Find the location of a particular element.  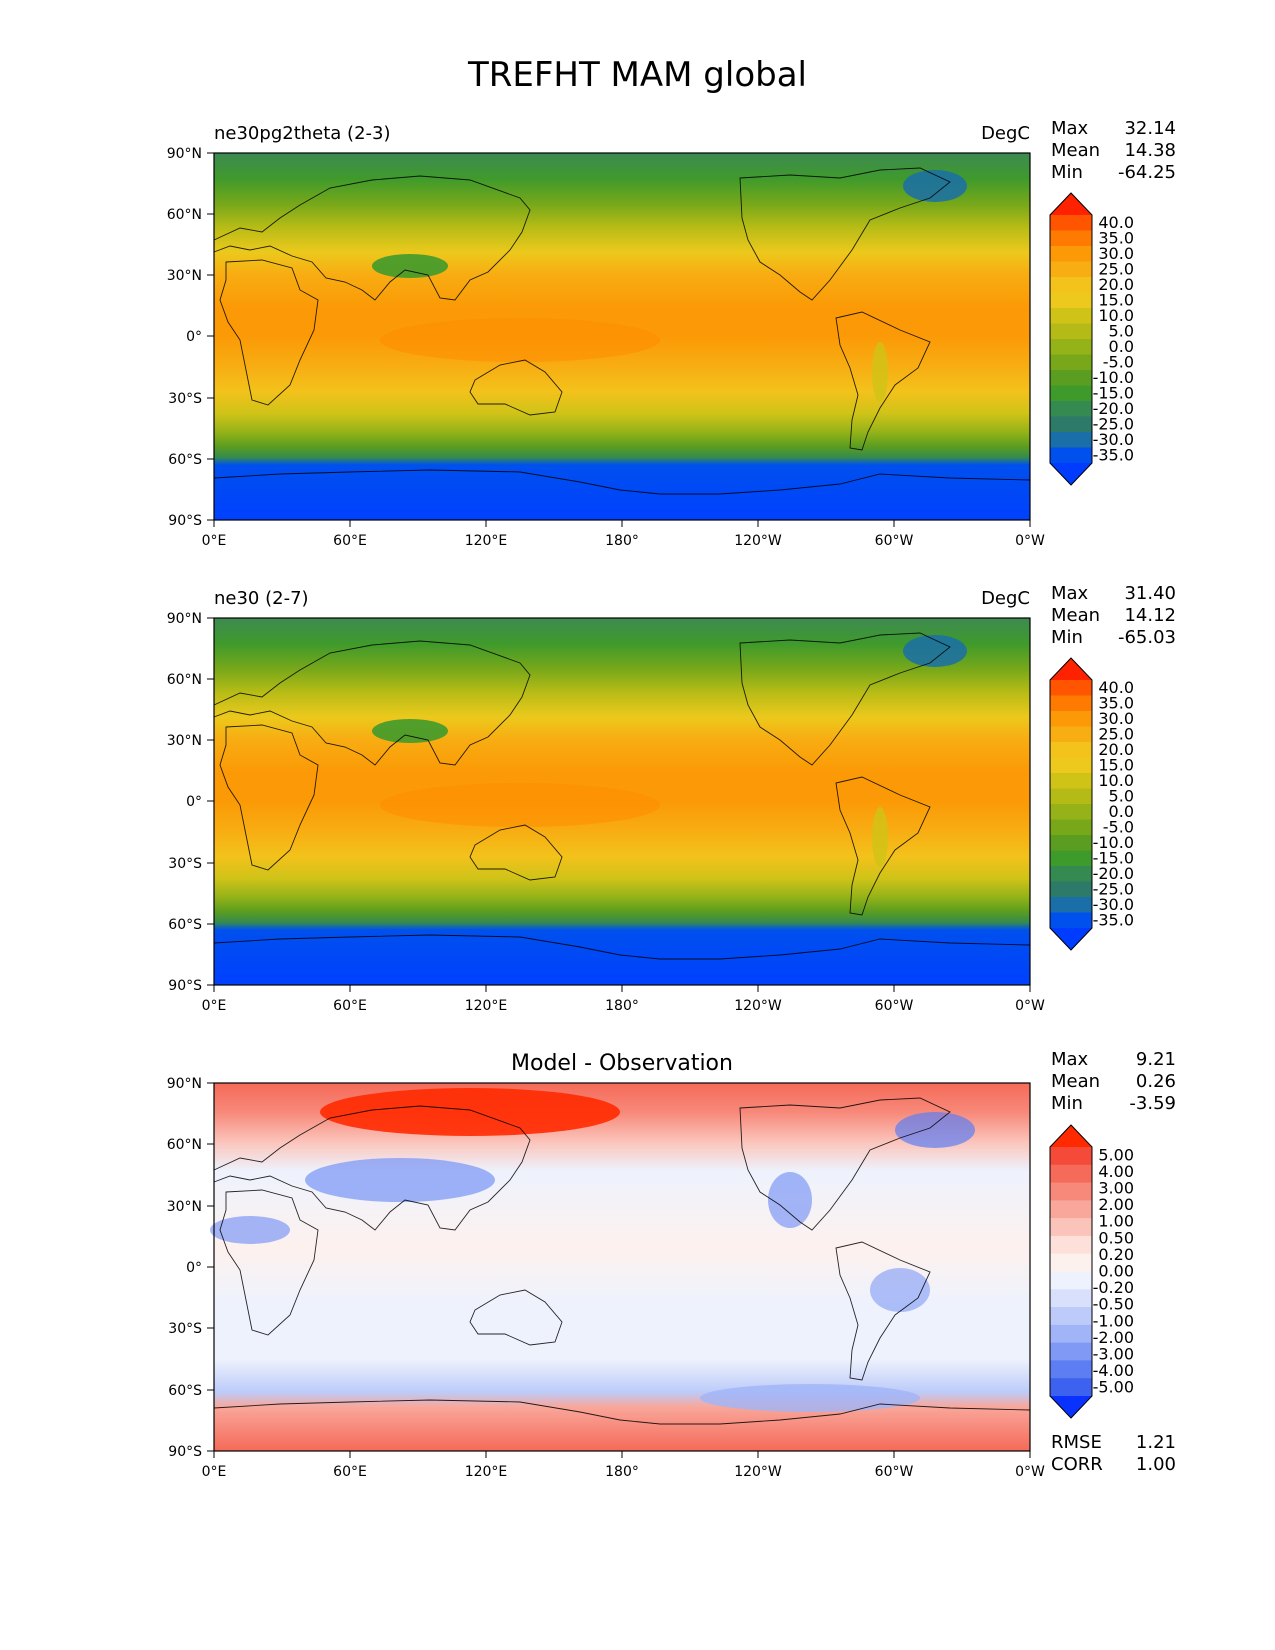

colorbar-tick-label: -2.00 is located at coordinates (1113, 1337).